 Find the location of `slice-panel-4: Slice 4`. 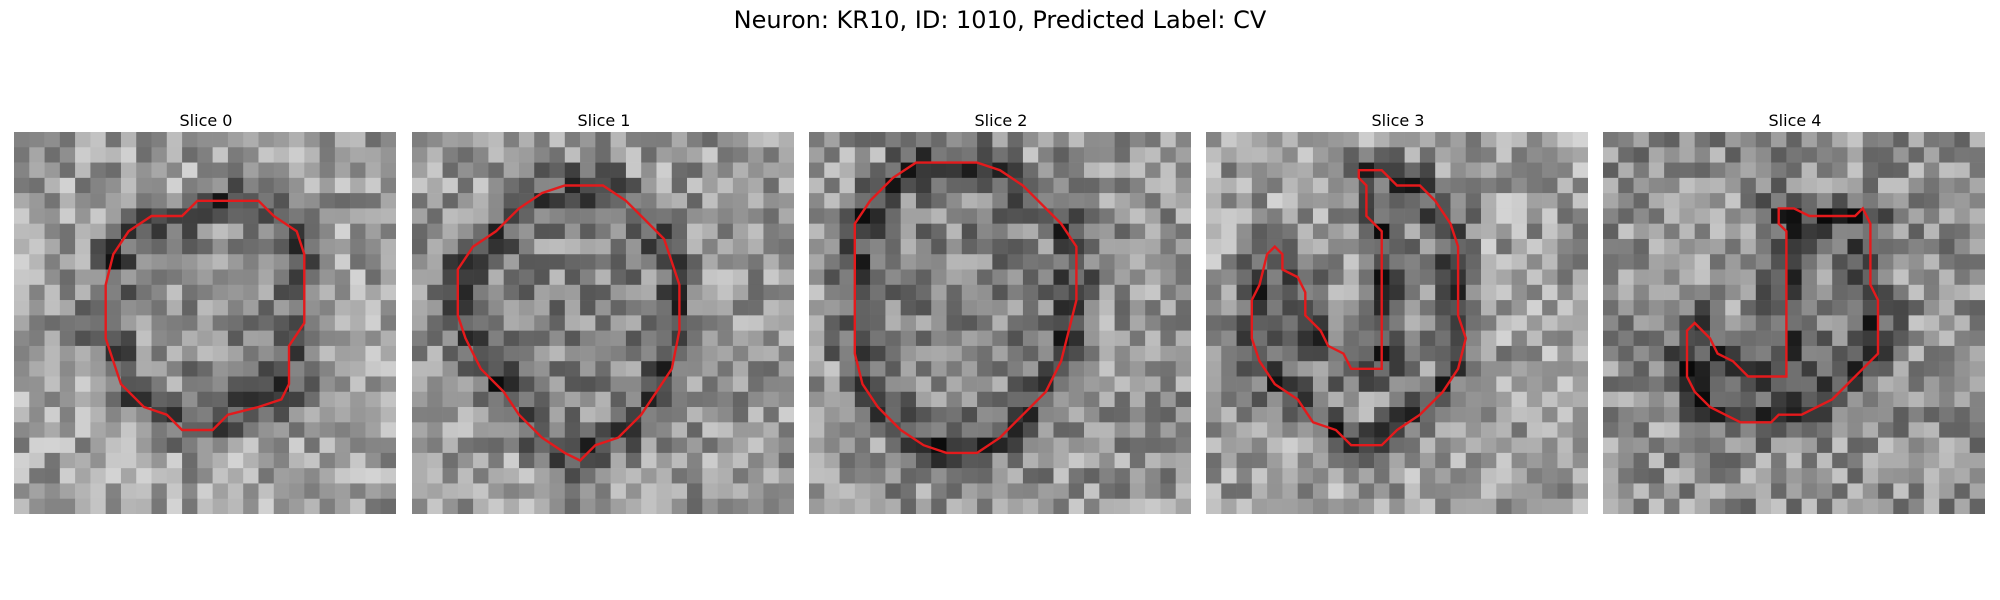

slice-panel-4: Slice 4 is located at coordinates (1795, 312).